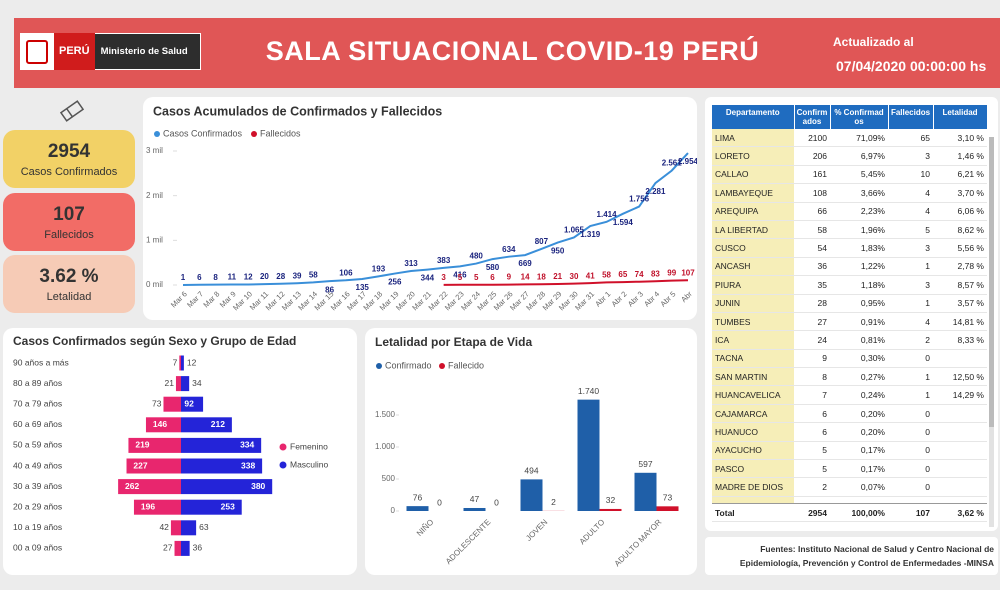 Image resolution: width=1000 pixels, height=590 pixels. Describe the element at coordinates (960, 395) in the screenshot. I see `table-cell: 14,29 %` at that location.